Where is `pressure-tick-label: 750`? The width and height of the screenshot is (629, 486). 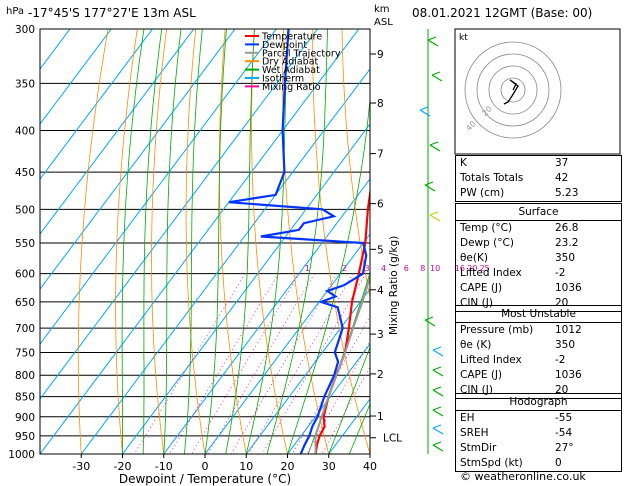
pressure-tick-label: 750 is located at coordinates (25, 353).